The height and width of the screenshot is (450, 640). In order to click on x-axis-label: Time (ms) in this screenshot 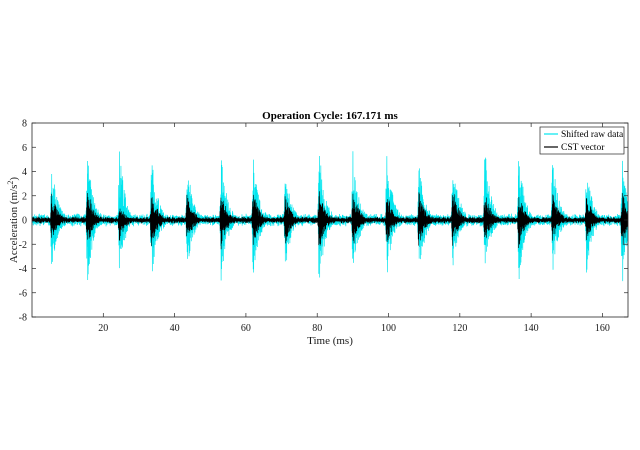, I will do `click(330, 341)`.